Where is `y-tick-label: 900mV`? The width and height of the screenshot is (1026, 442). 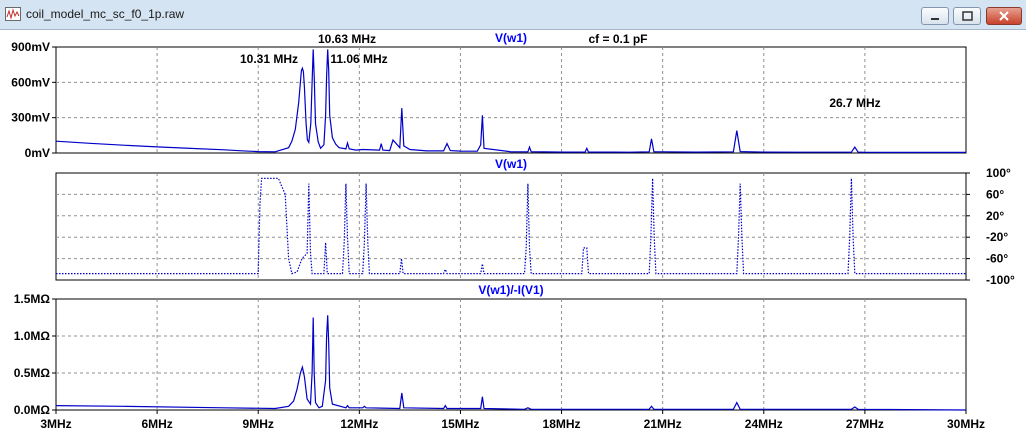 y-tick-label: 900mV is located at coordinates (30, 47).